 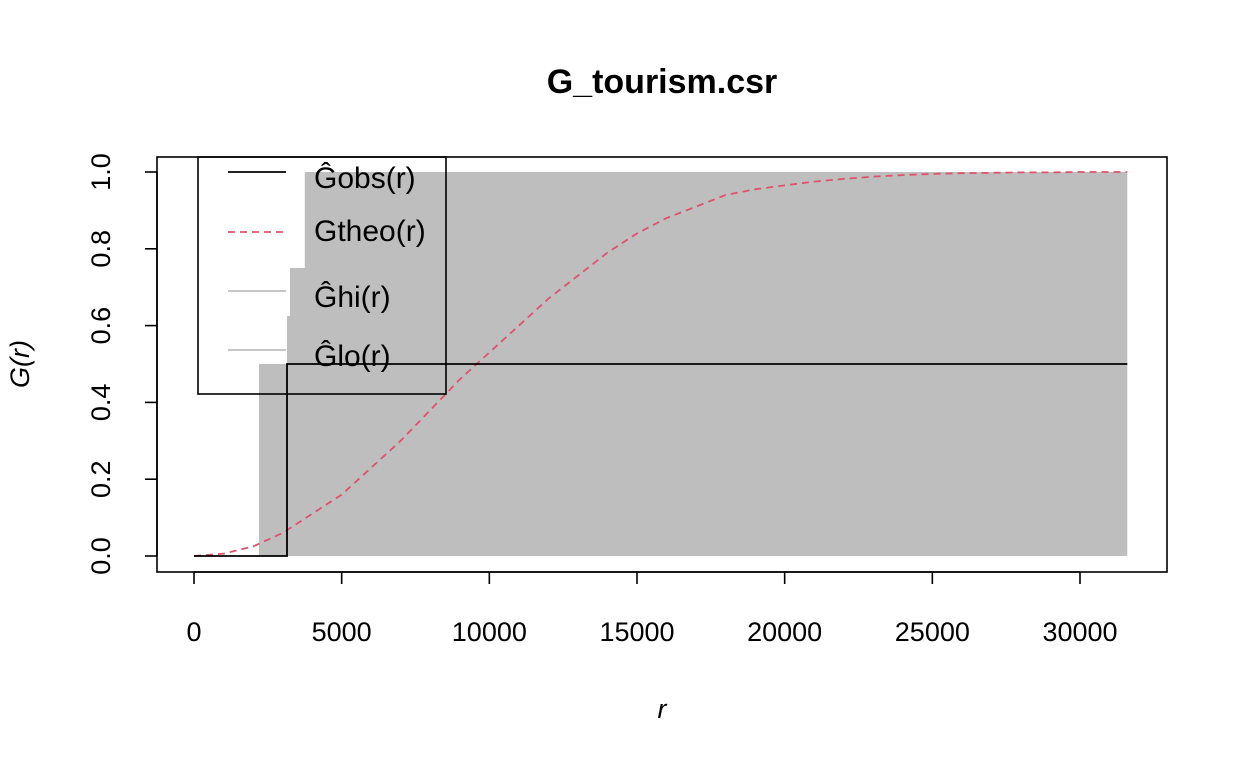 What do you see at coordinates (784, 632) in the screenshot?
I see `x-tick-label: 20000` at bounding box center [784, 632].